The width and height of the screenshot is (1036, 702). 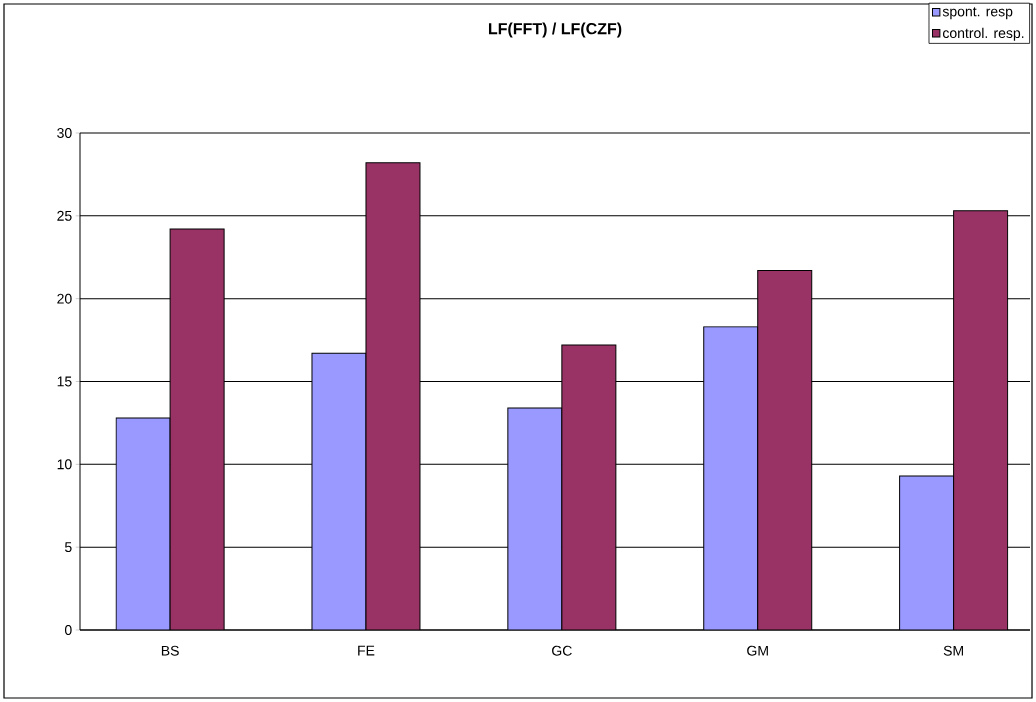 What do you see at coordinates (64, 215) in the screenshot?
I see `y-tick-label: 25` at bounding box center [64, 215].